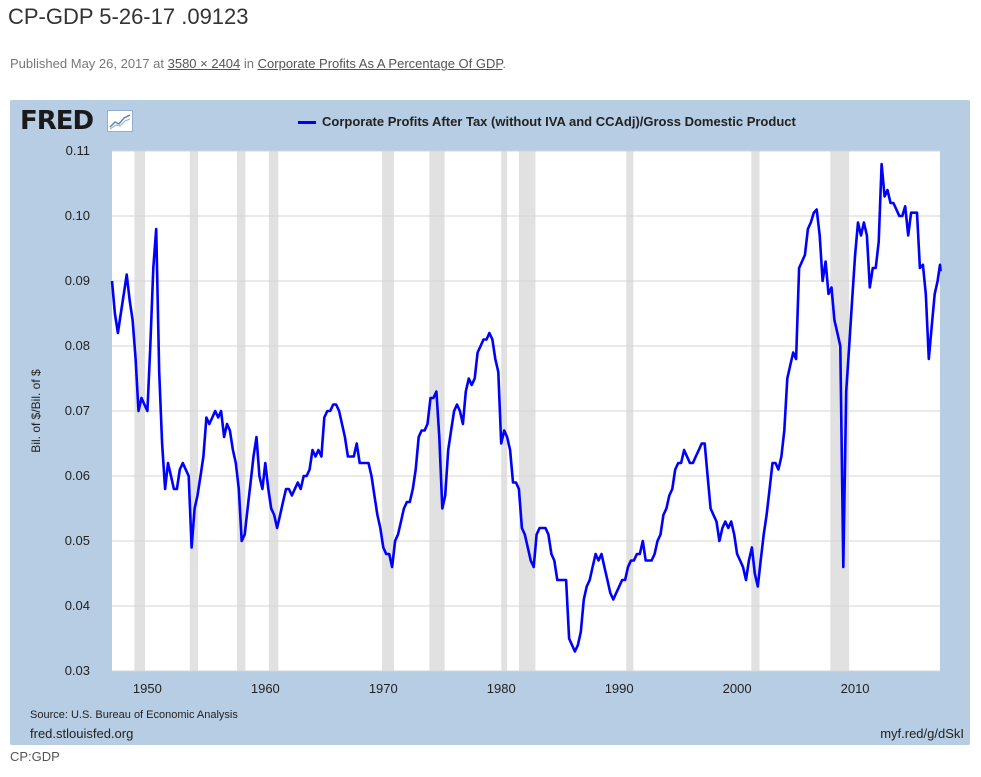 Image resolution: width=981 pixels, height=777 pixels. Describe the element at coordinates (383, 688) in the screenshot. I see `x-tick-label: 1970` at that location.